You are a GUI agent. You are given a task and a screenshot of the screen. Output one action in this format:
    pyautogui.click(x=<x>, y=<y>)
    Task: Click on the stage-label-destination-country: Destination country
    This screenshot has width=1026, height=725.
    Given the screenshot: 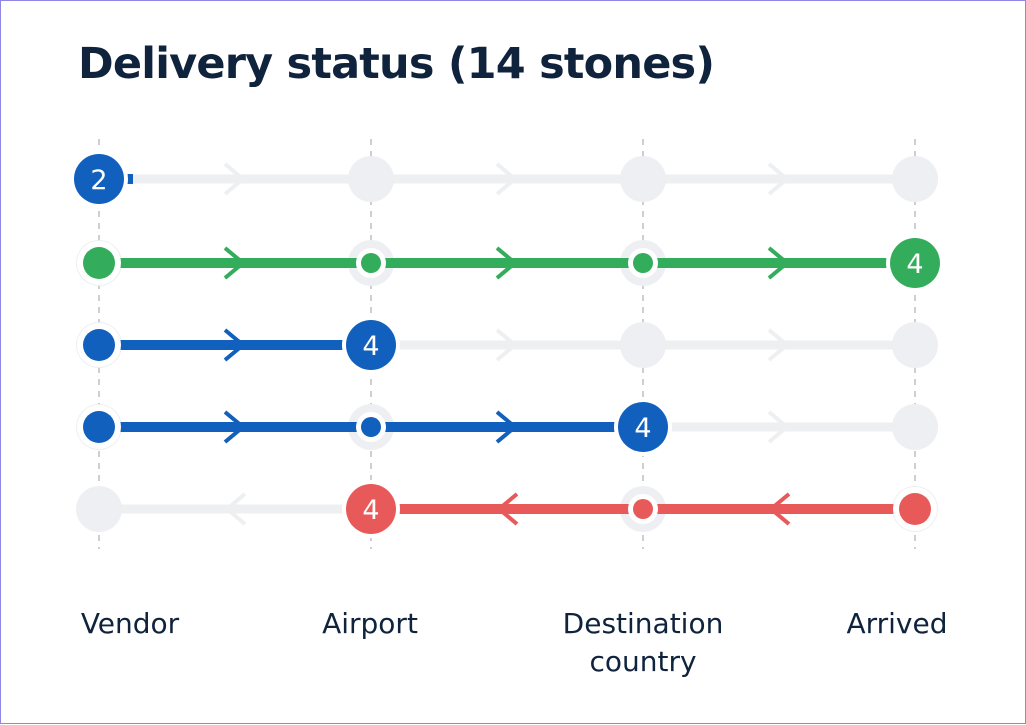 What is the action you would take?
    pyautogui.click(x=643, y=642)
    